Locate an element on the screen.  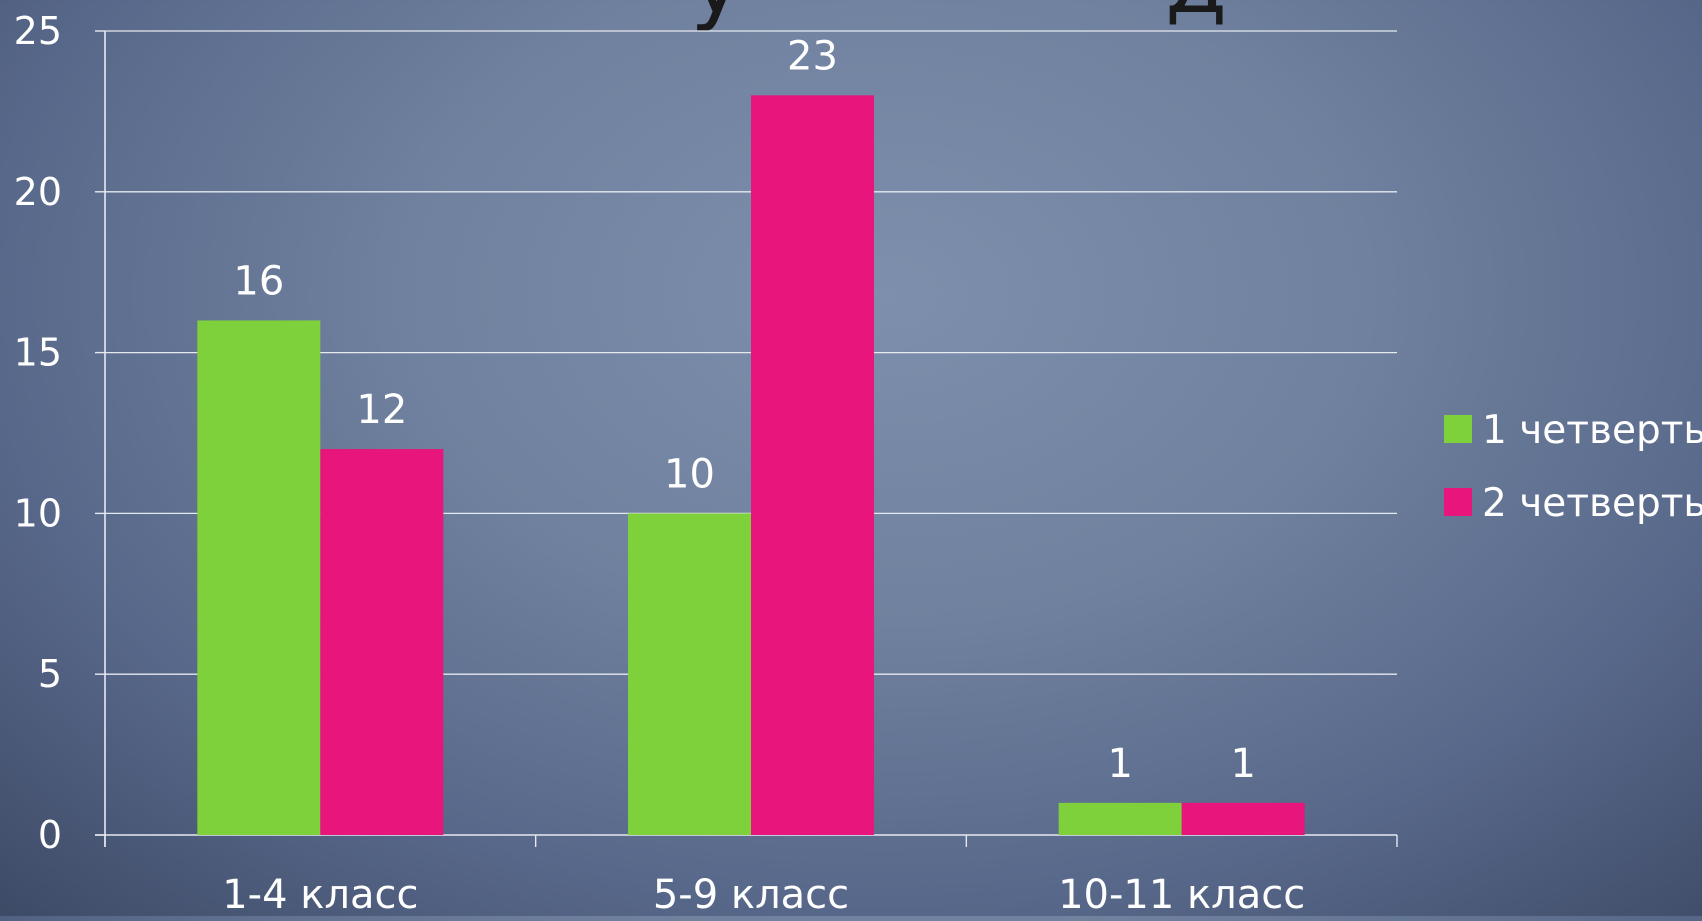
title-fragment-1: у is located at coordinates (716, 17).